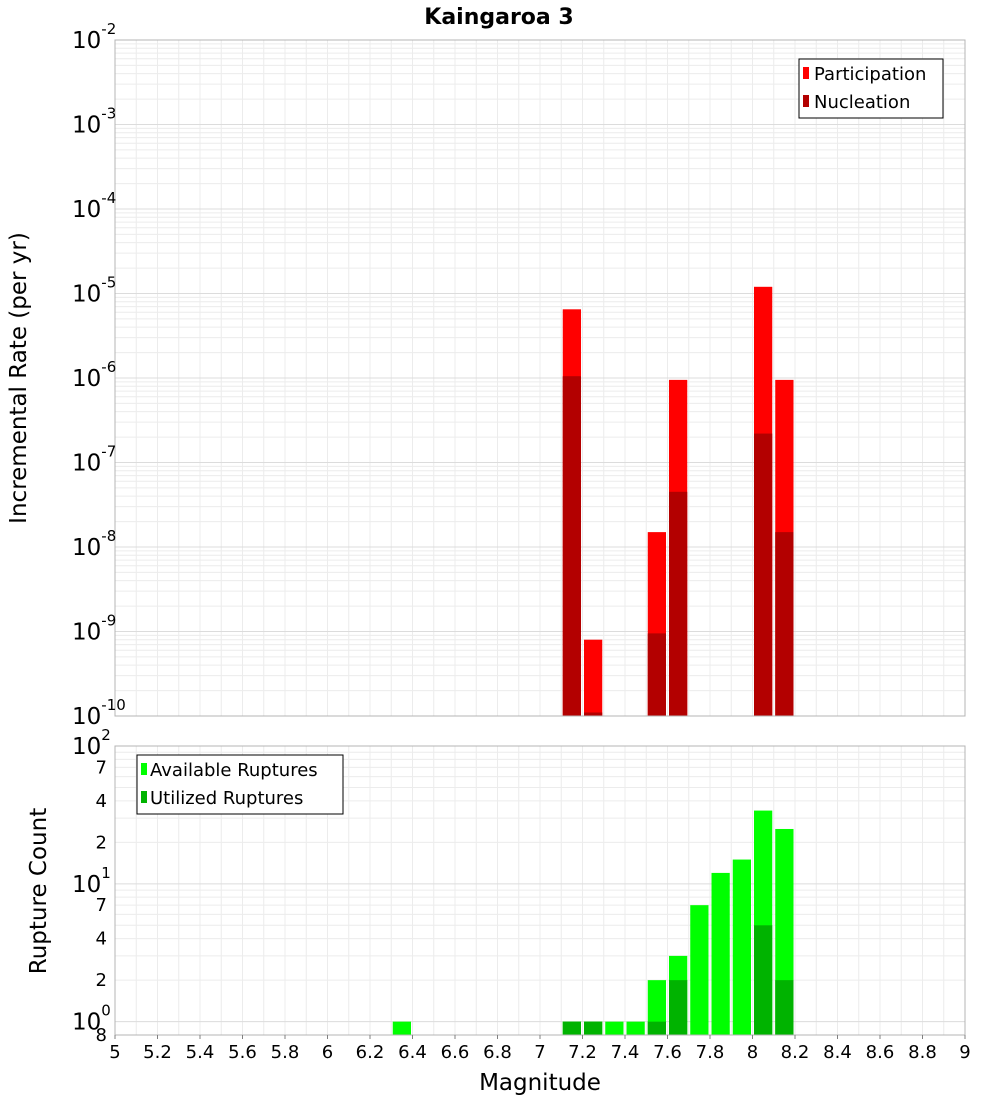  What do you see at coordinates (582, 1052) in the screenshot?
I see `x-tick-label: 7.2` at bounding box center [582, 1052].